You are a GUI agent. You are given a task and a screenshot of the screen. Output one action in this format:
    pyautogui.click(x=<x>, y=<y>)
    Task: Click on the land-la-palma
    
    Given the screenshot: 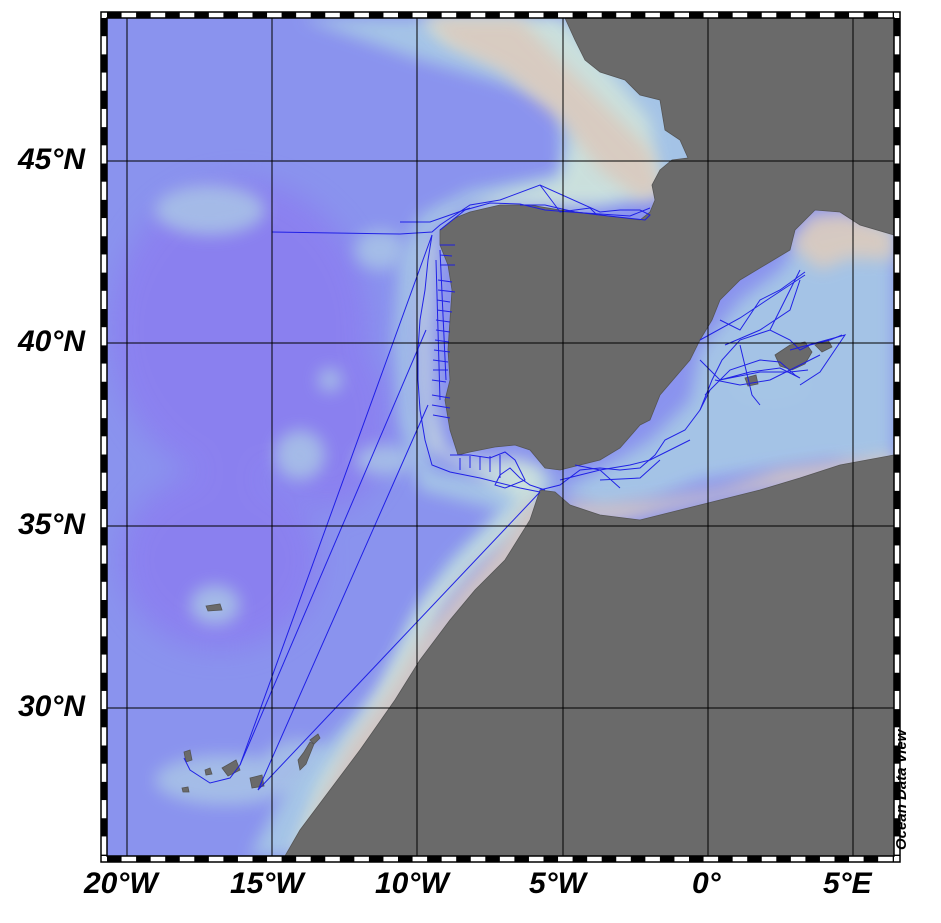 What is the action you would take?
    pyautogui.click(x=188, y=756)
    